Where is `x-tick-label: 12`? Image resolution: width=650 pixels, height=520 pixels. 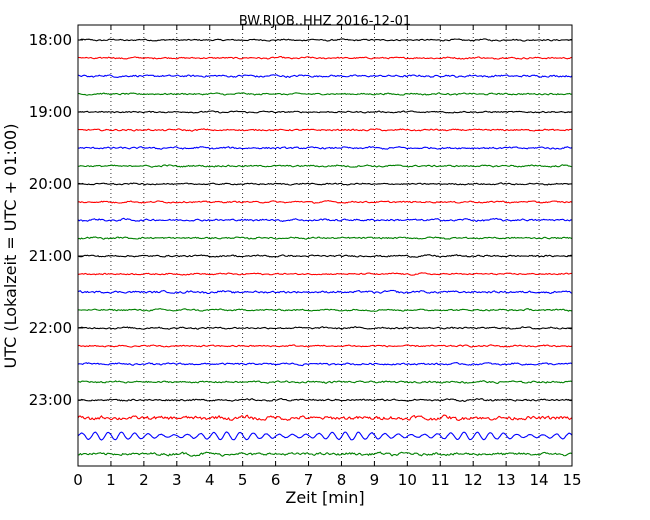 x-tick-label: 12 is located at coordinates (473, 480).